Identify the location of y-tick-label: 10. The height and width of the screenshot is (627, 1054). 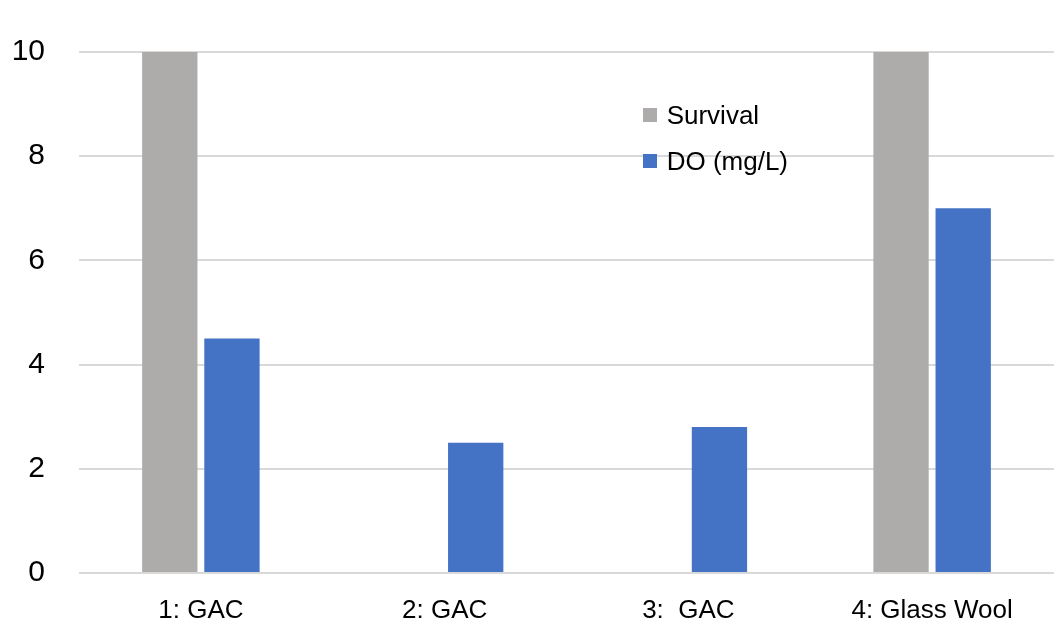
(28, 50).